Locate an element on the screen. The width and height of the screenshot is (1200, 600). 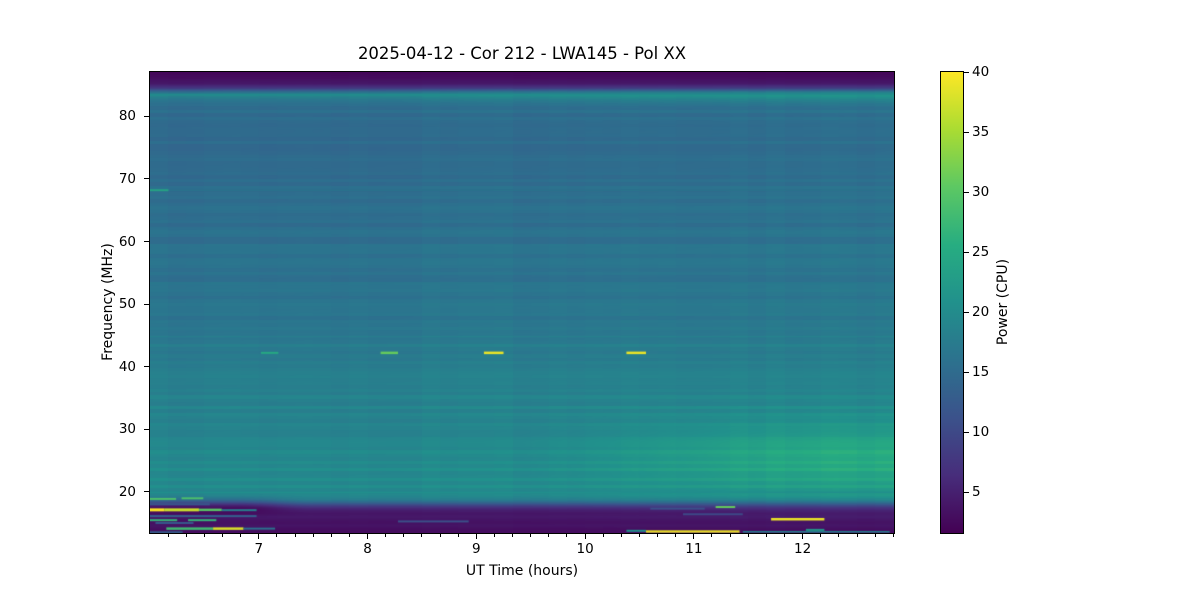
y-tick-label: 40 is located at coordinates (127, 366).